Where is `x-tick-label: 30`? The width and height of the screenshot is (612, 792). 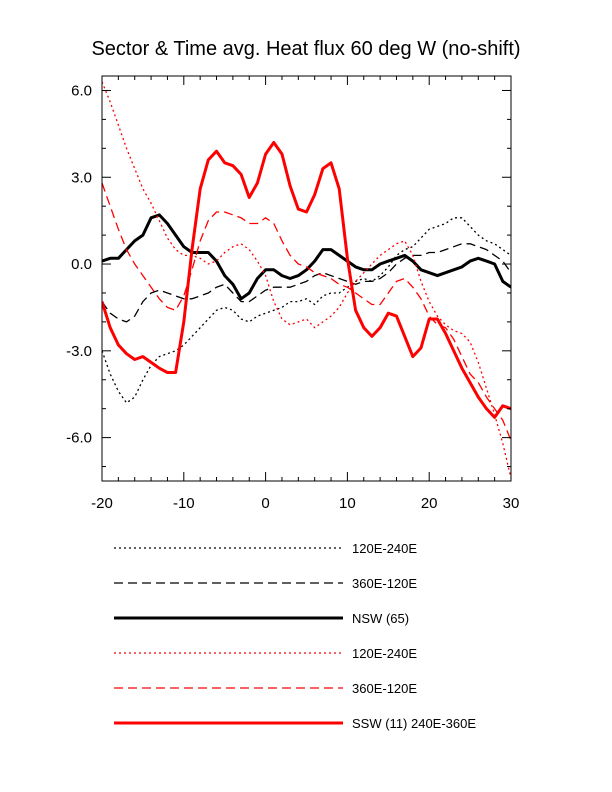 x-tick-label: 30 is located at coordinates (511, 503).